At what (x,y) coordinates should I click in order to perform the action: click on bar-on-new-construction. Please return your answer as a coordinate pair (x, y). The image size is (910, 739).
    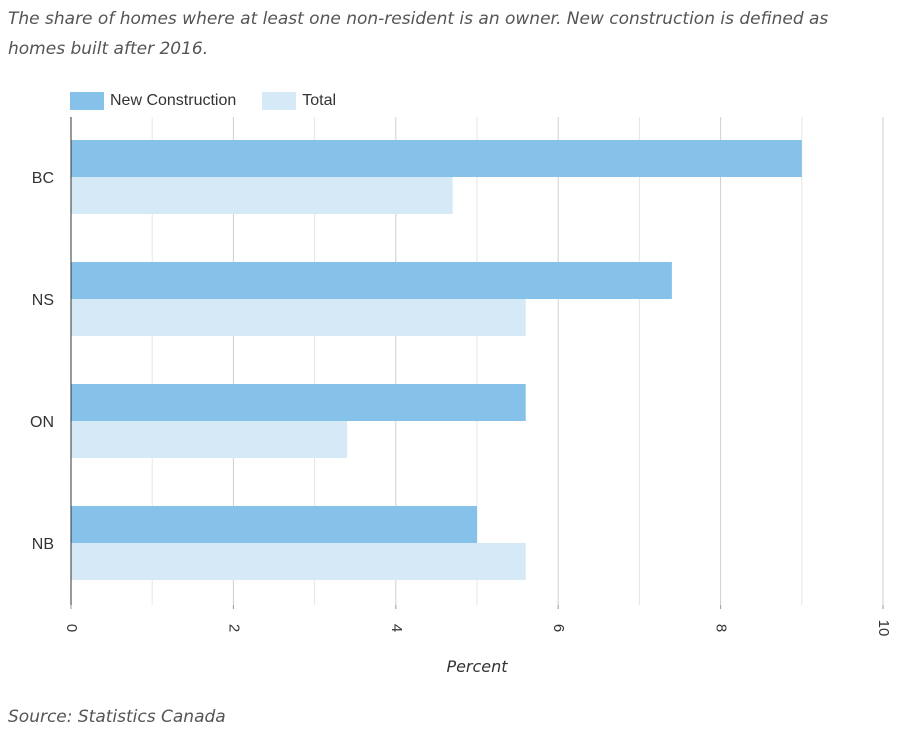
    Looking at the image, I should click on (298, 402).